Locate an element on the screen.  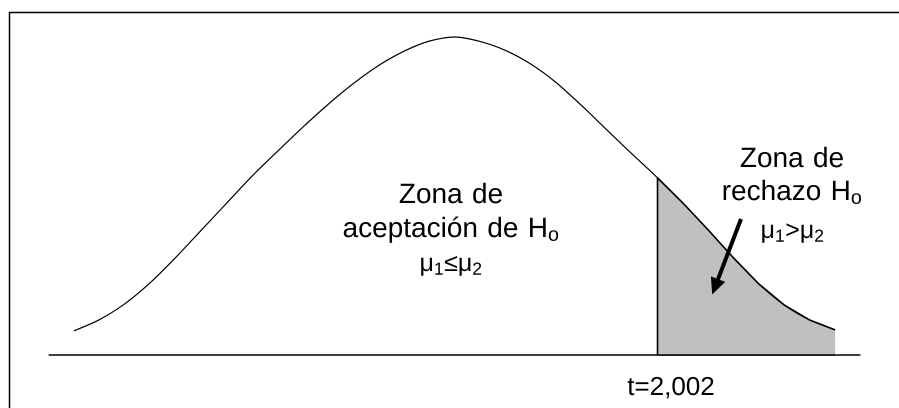
annotation: μ$_{1}$≤μ$_{2}$ is located at coordinates (451, 266).